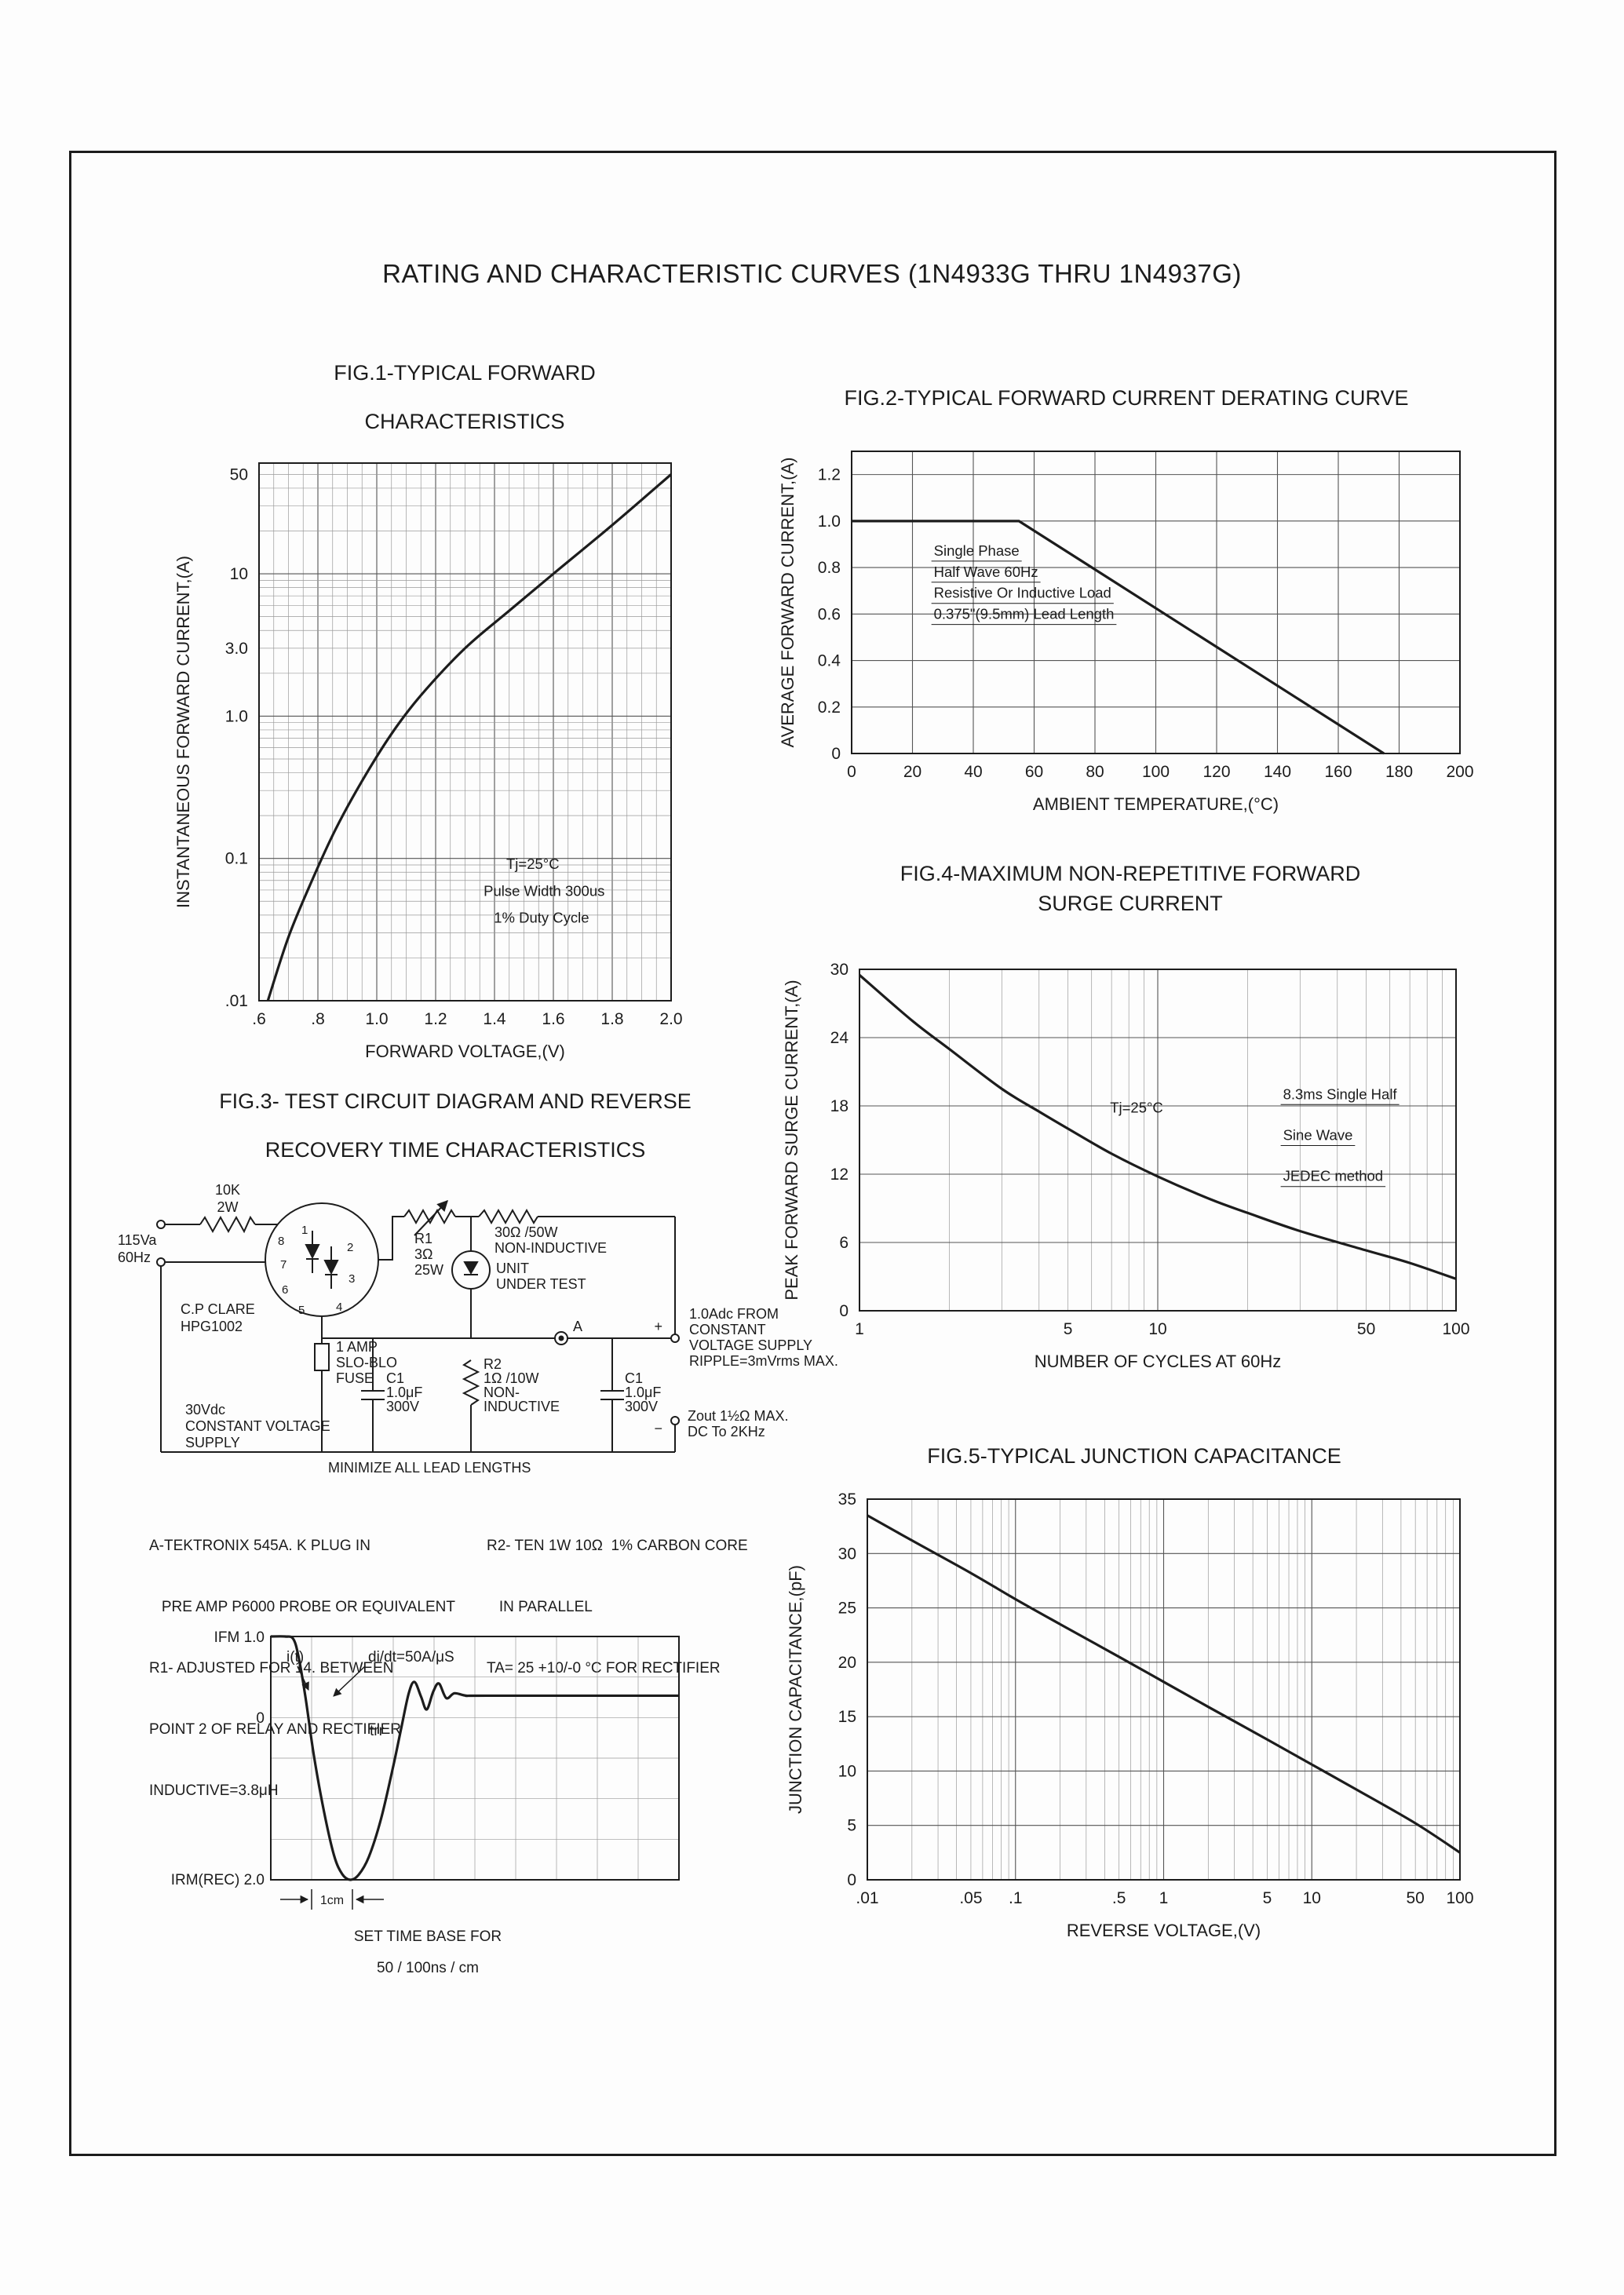 This screenshot has height=2295, width=1624. I want to click on fig1-title-line2: CHARACTERISTICS, so click(464, 421).